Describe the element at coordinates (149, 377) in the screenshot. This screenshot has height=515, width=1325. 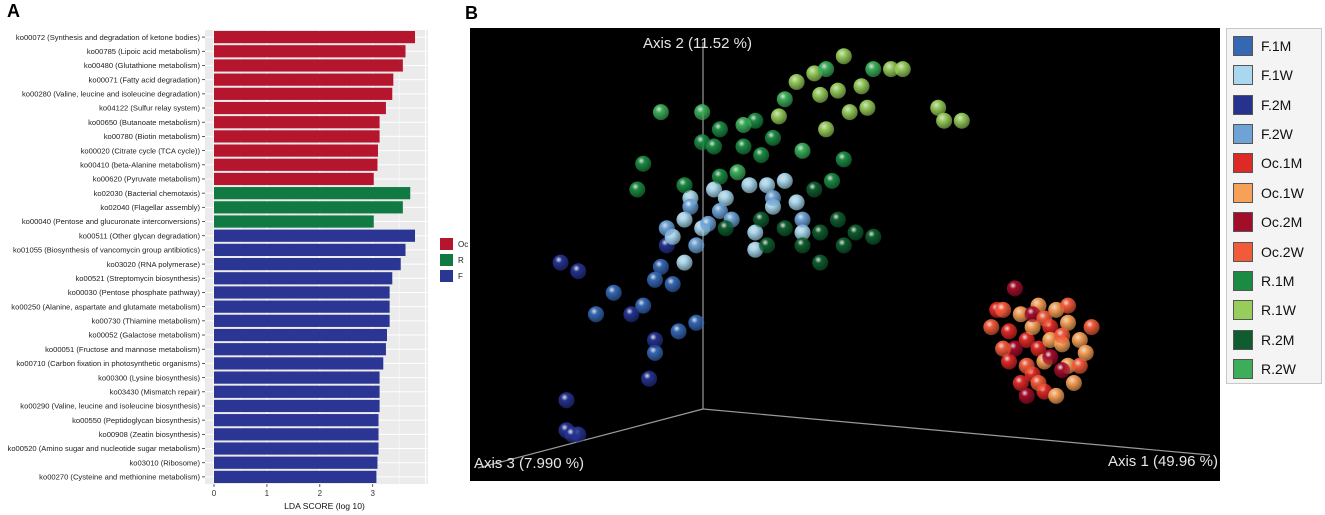
I see `bar-label: ko00300 (Lysine biosynthesis)` at that location.